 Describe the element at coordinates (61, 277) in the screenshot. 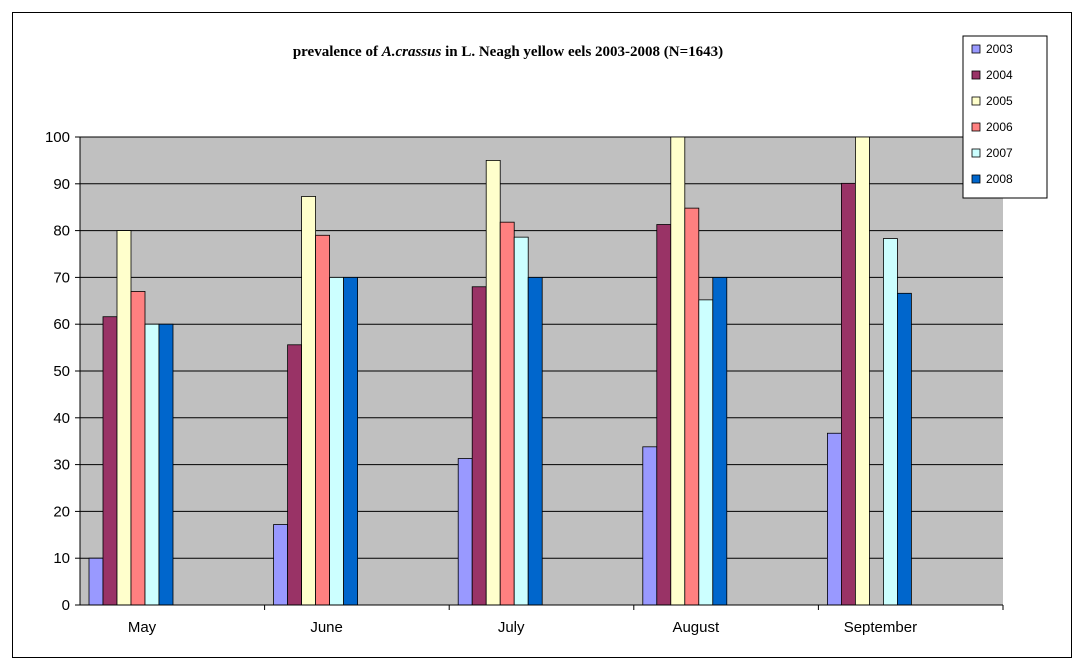

I see `y-tick-label: 70` at that location.